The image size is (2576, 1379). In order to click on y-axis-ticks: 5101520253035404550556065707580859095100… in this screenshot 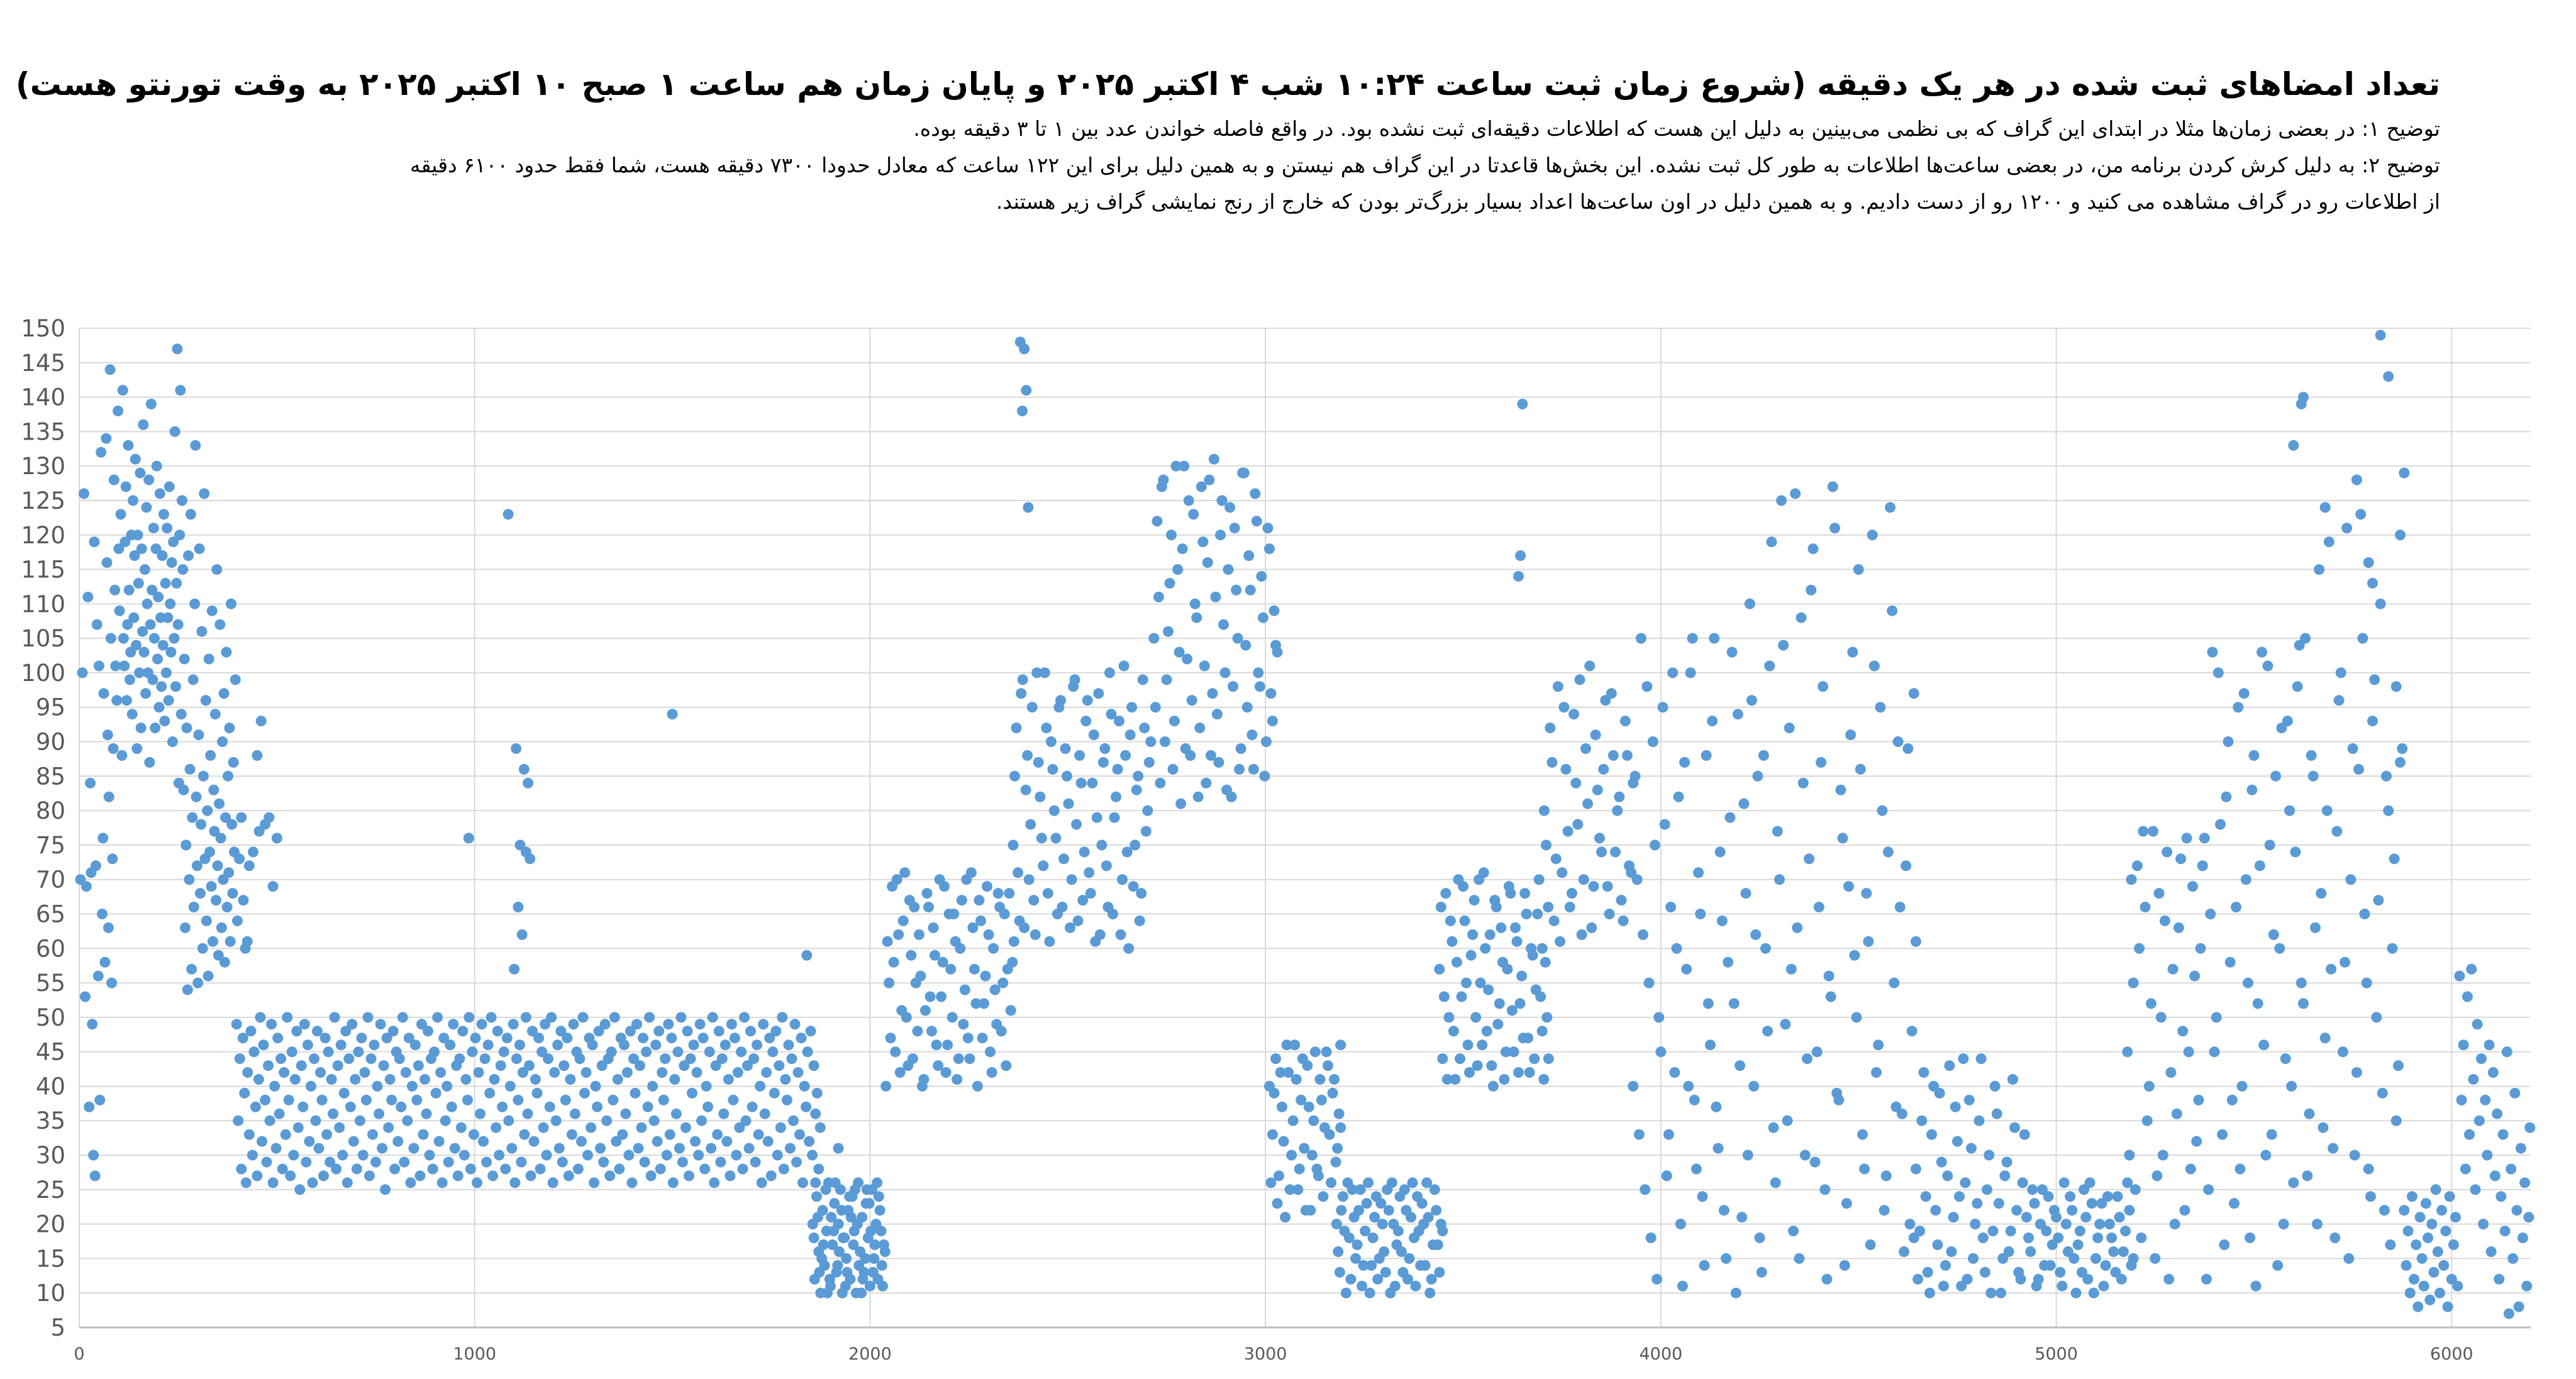, I will do `click(43, 828)`.